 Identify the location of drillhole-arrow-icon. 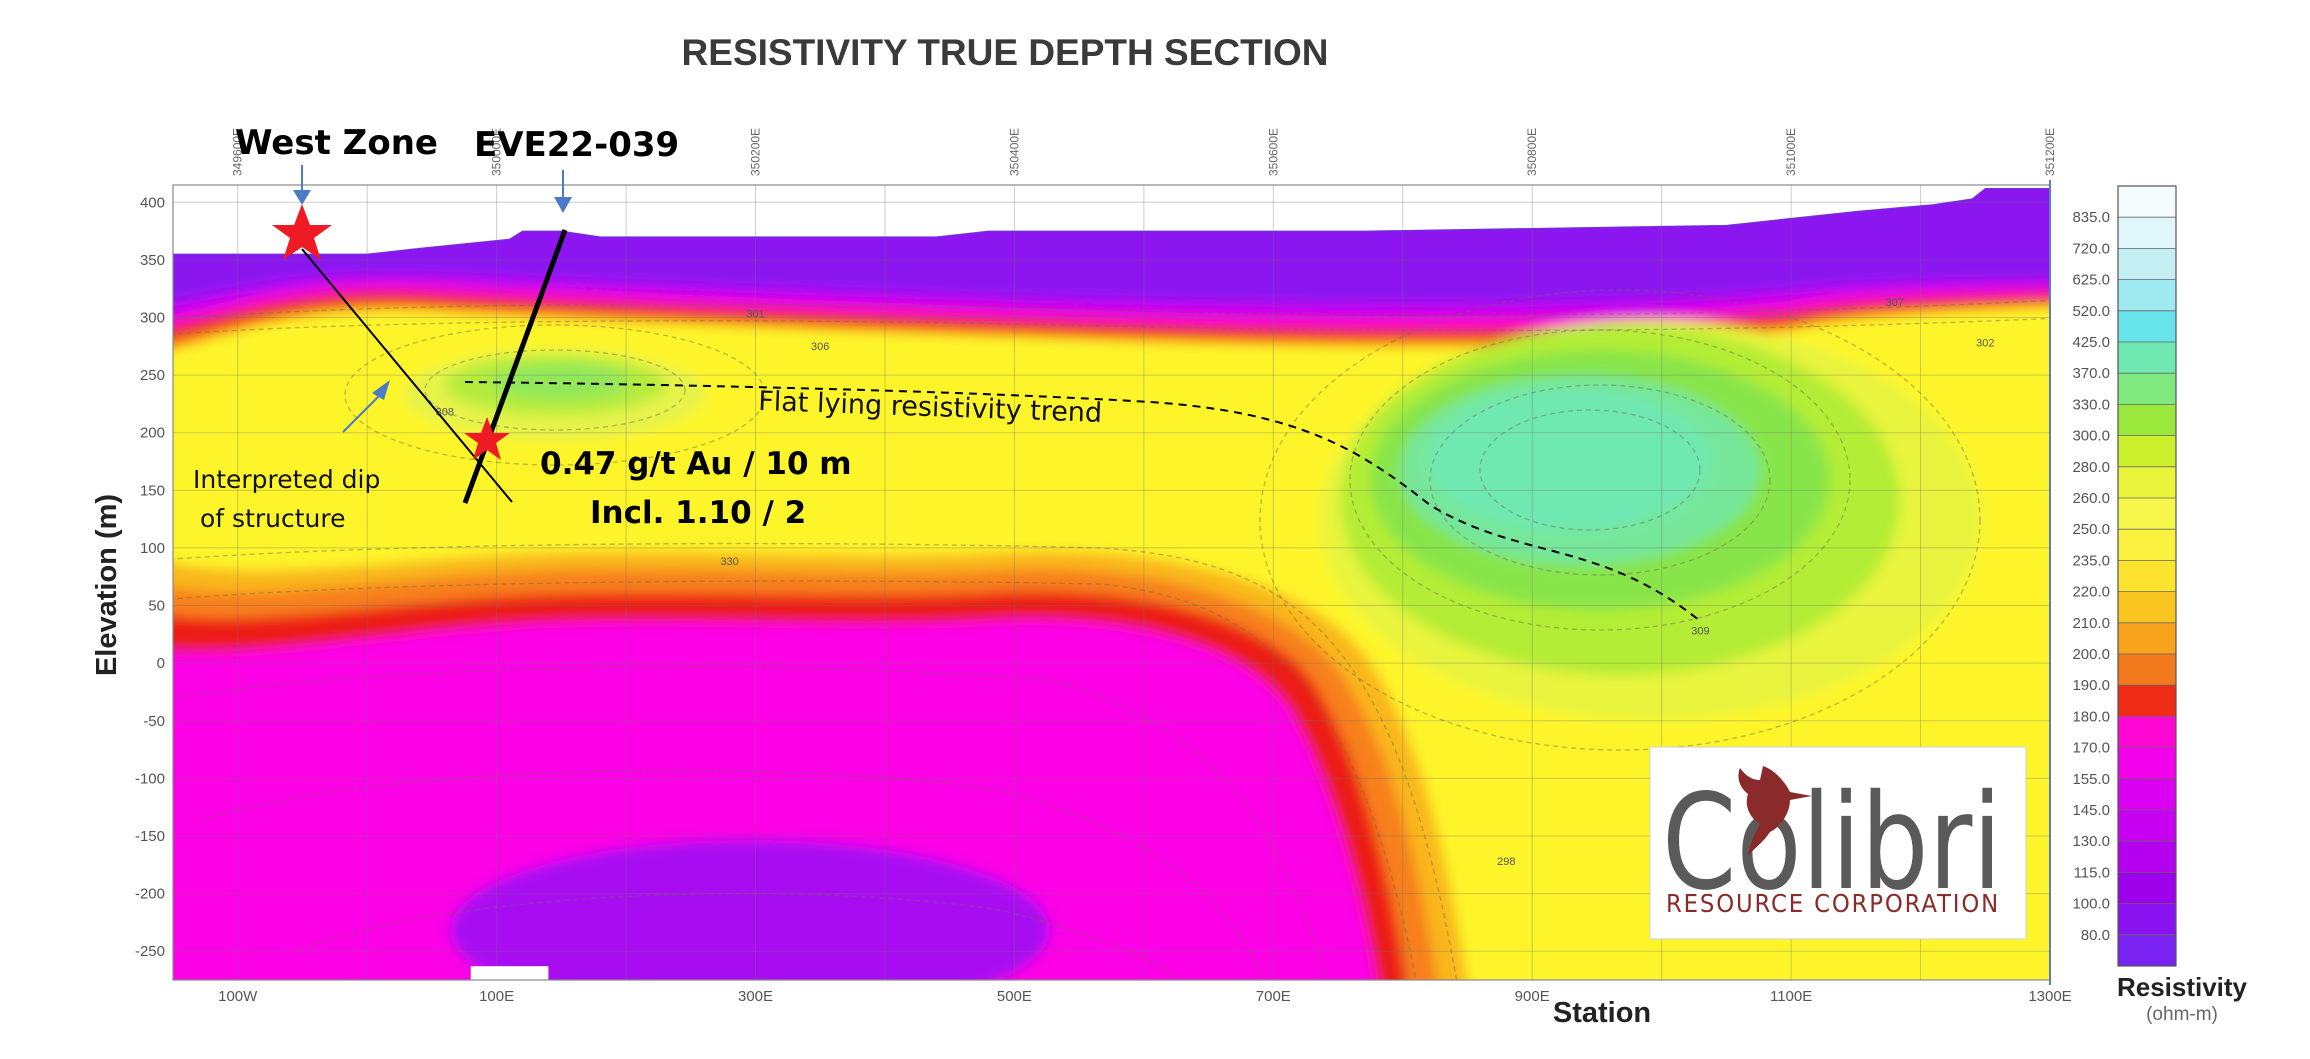
(563, 205).